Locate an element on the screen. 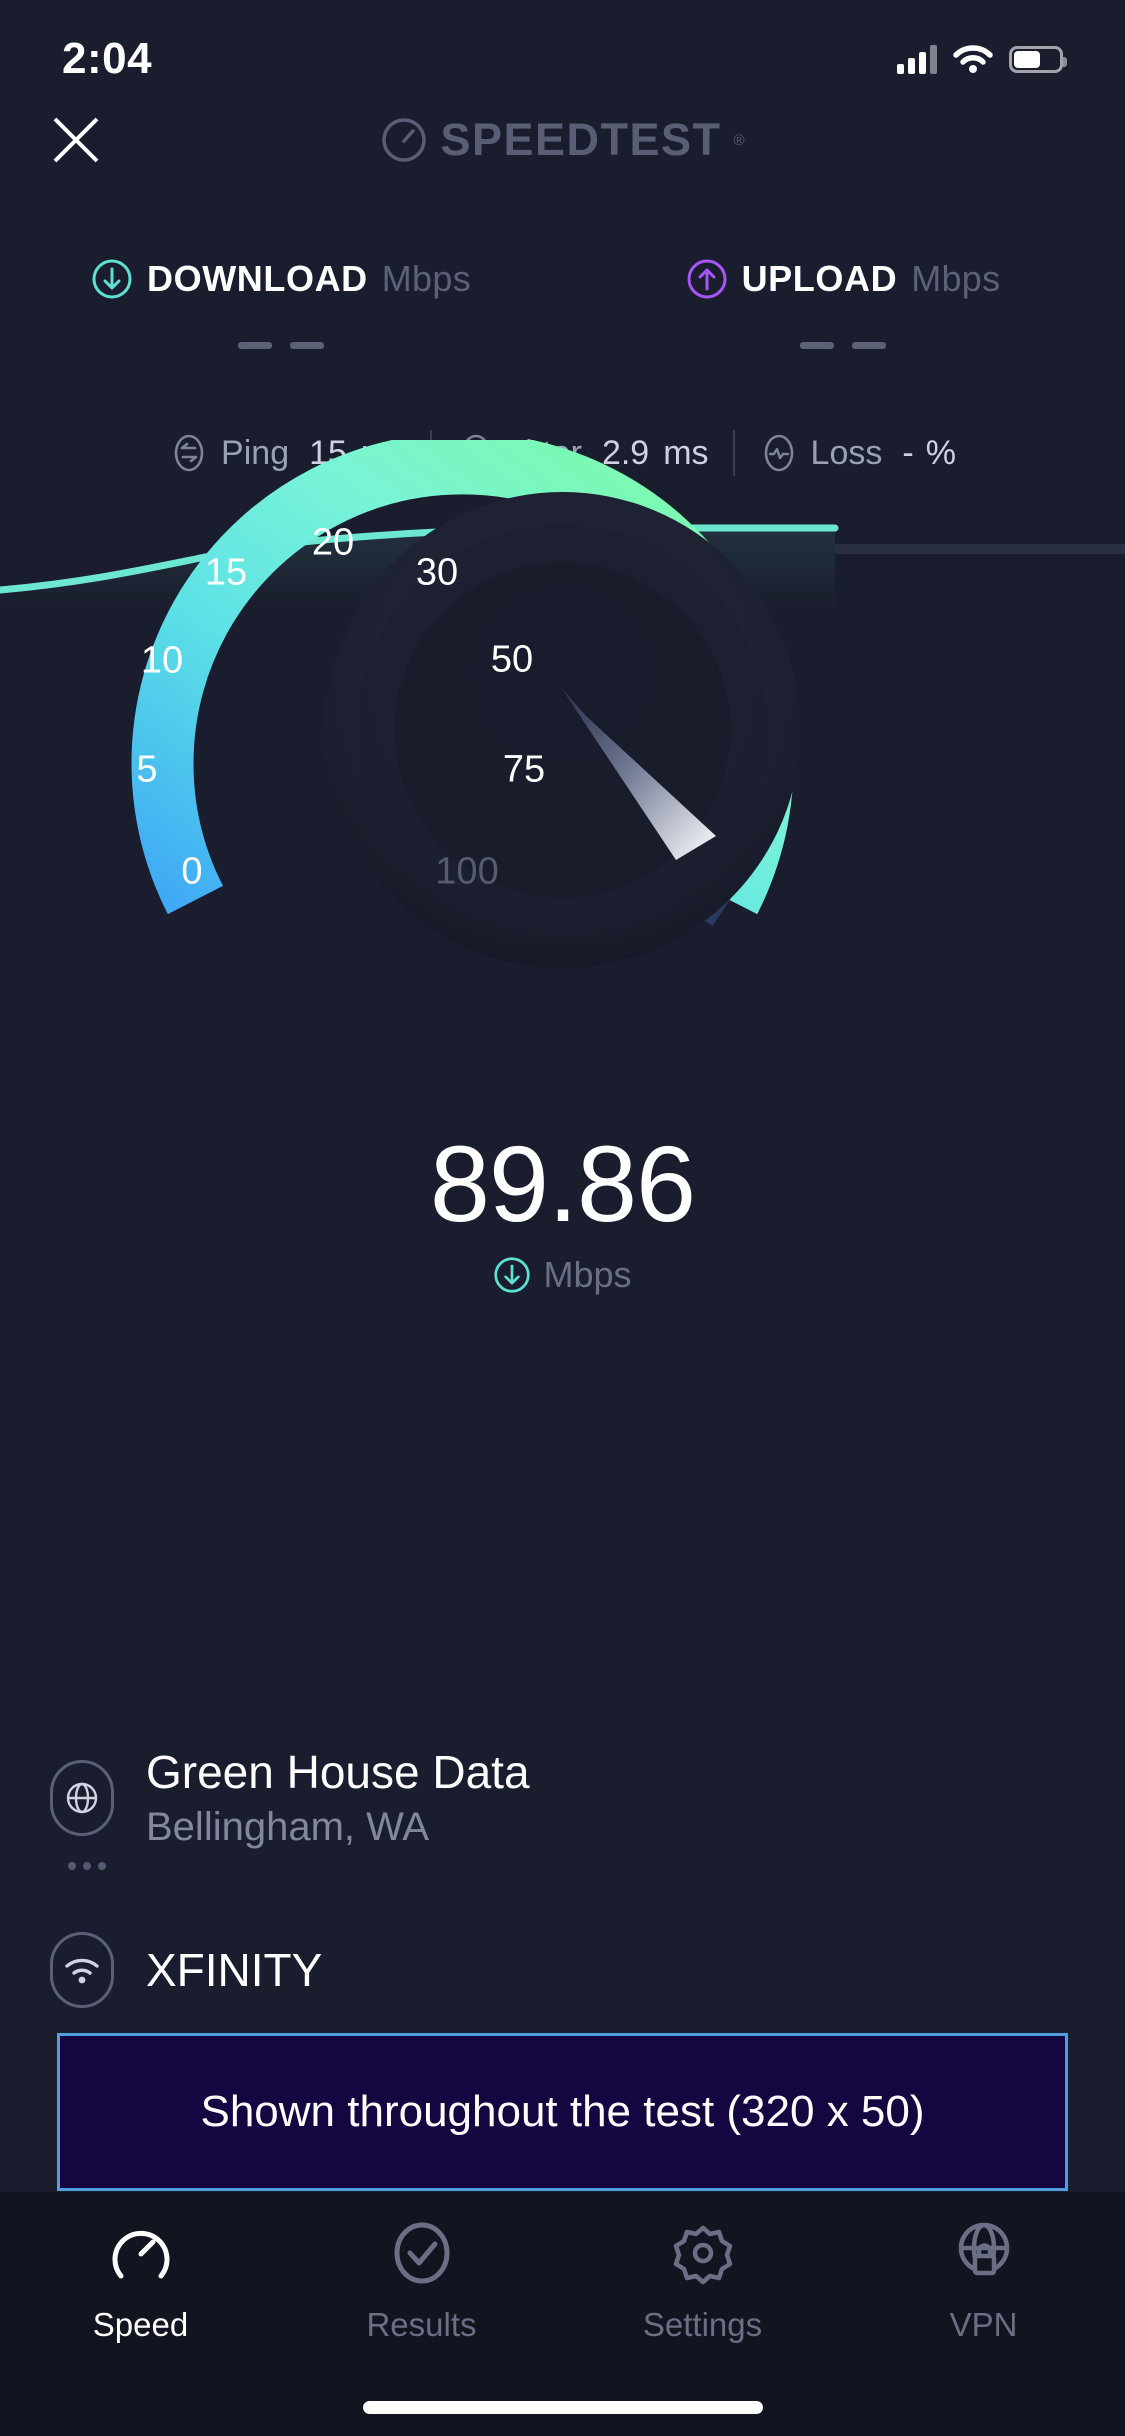 The height and width of the screenshot is (2436, 1125). status-bar: 2:04 is located at coordinates (562, 50).